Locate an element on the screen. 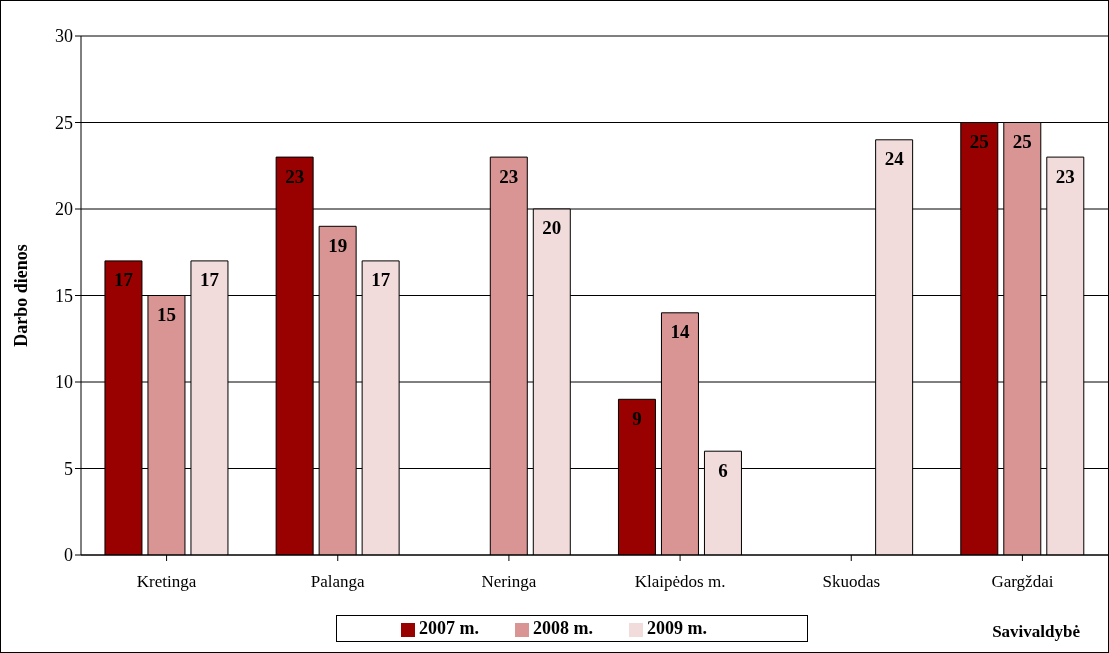  y-tick-label: 10 is located at coordinates (64, 382).